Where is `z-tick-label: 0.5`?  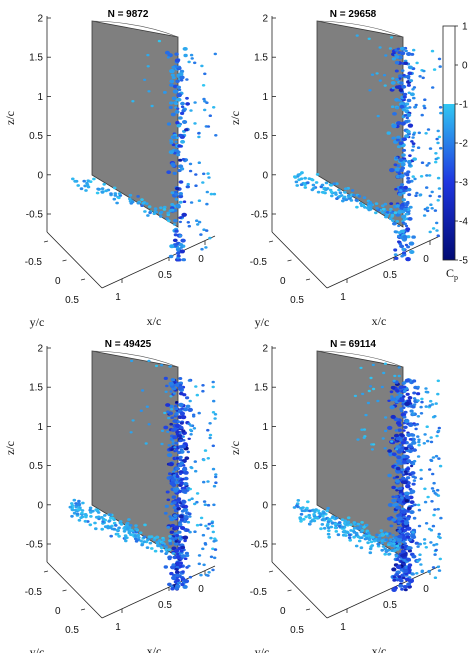 z-tick-label: 0.5 is located at coordinates (261, 136).